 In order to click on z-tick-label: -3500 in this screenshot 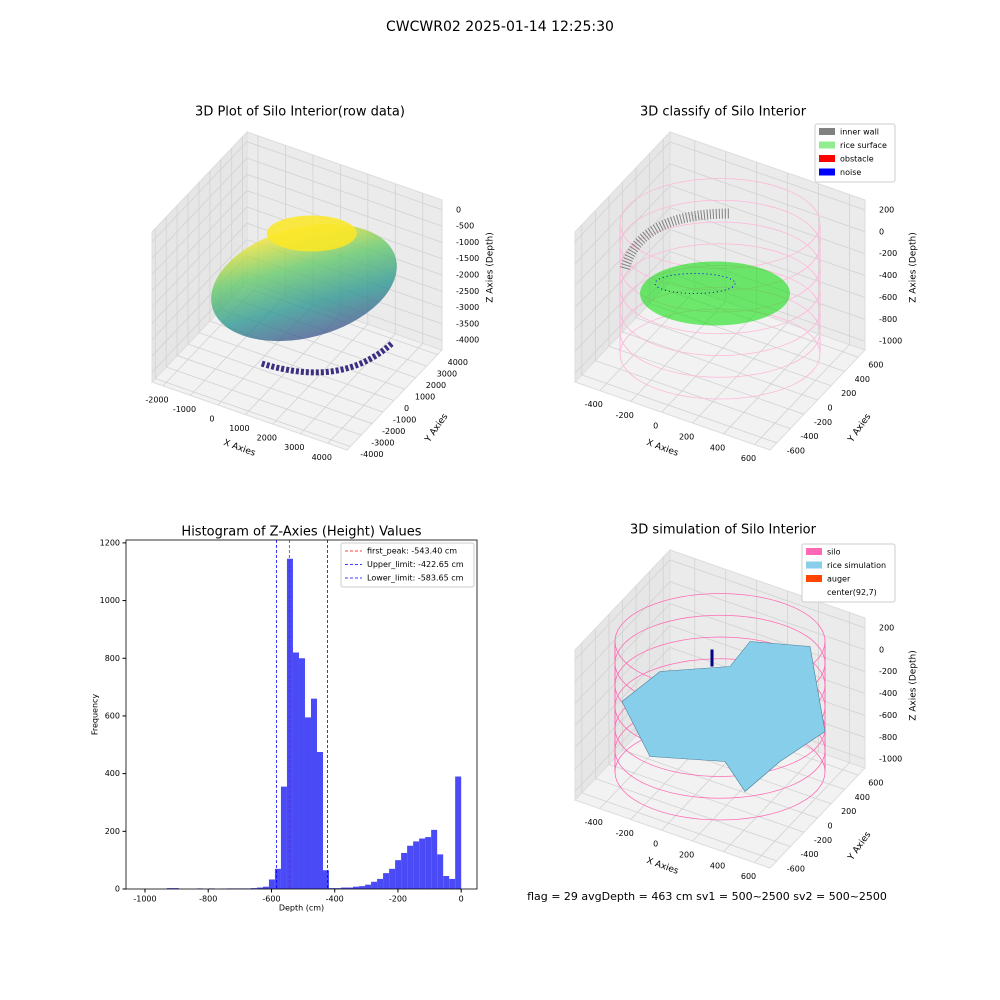, I will do `click(467, 323)`.